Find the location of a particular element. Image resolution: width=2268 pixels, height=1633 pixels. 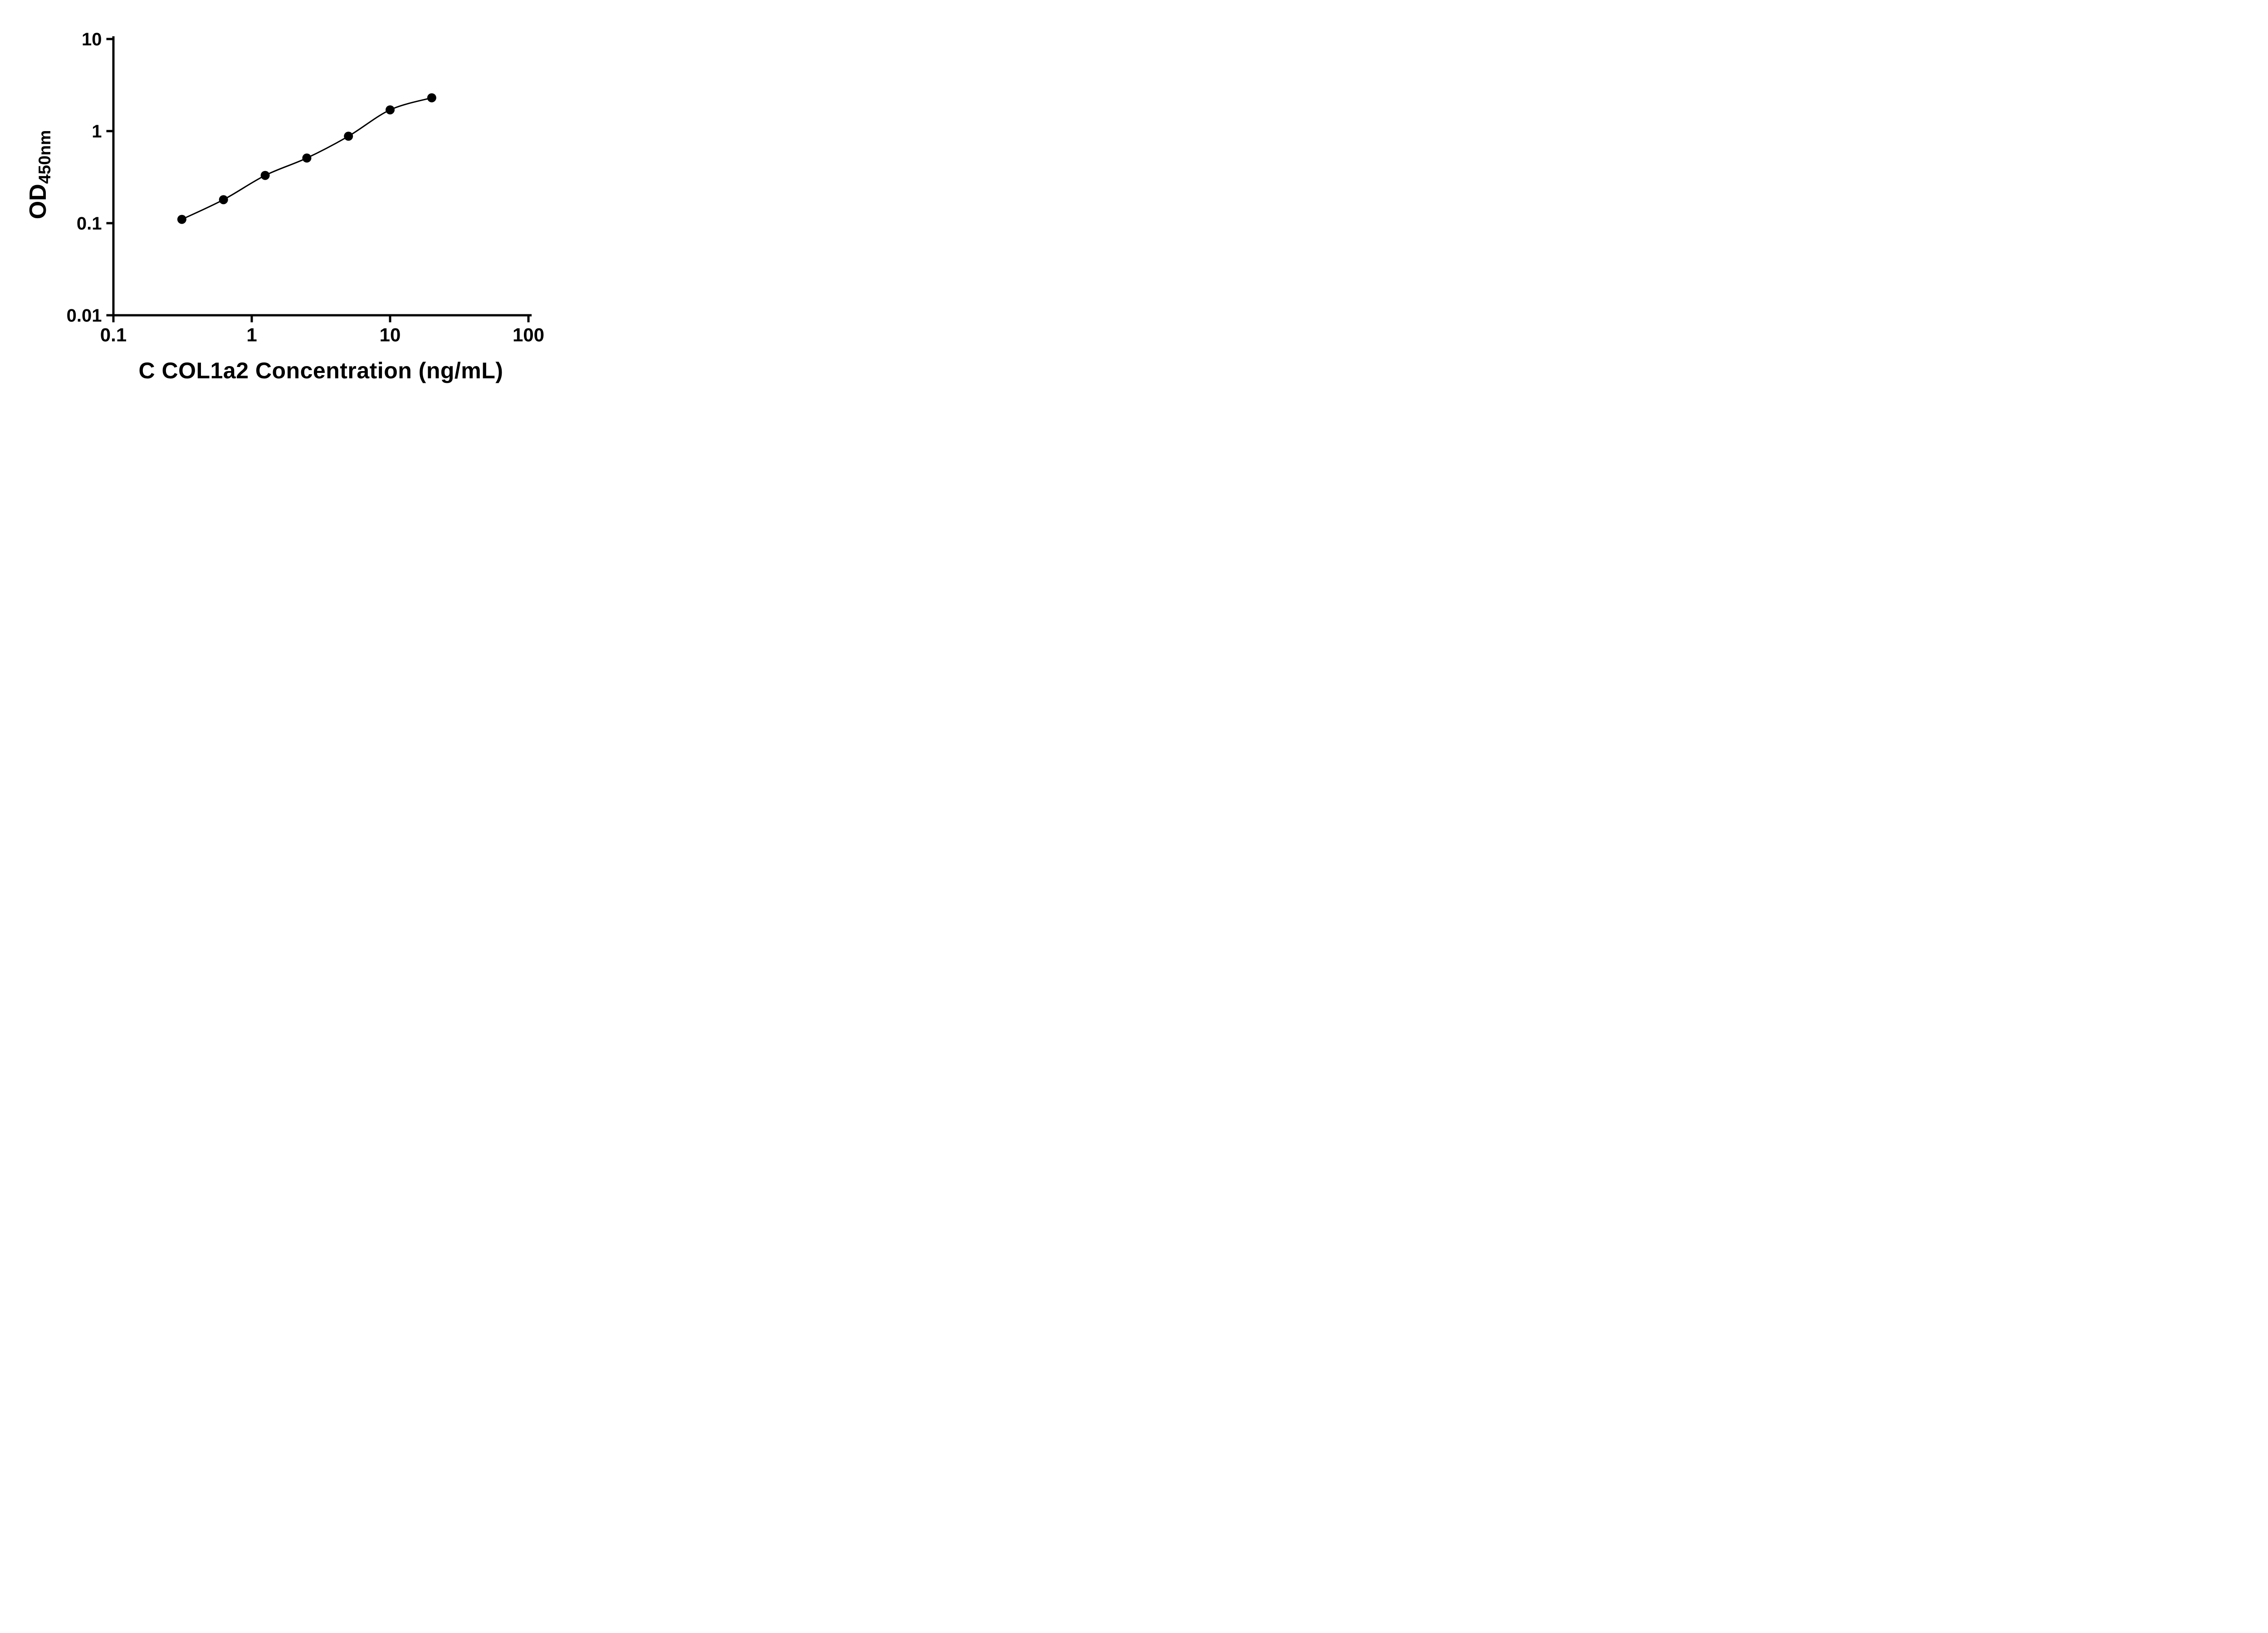

y-axis-title-main: OD is located at coordinates (38, 202).